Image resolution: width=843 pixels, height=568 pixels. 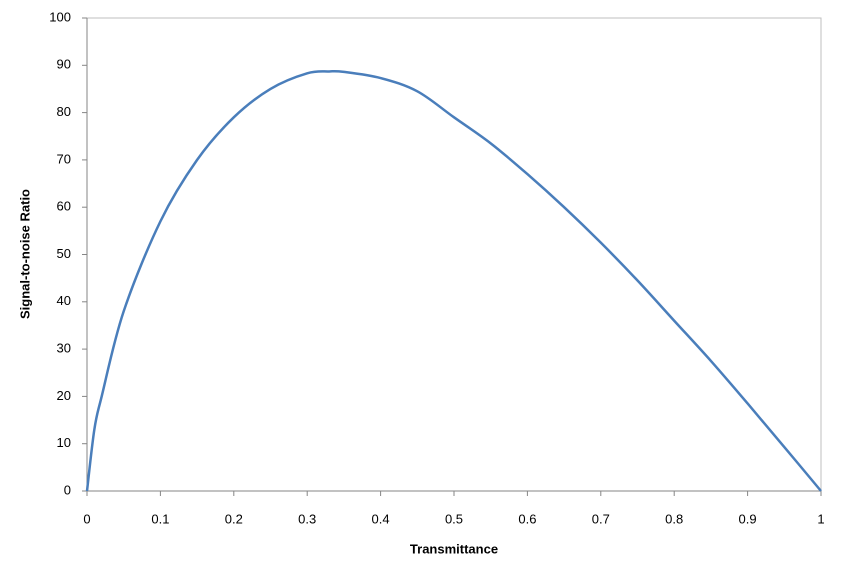 What do you see at coordinates (67, 489) in the screenshot?
I see `y-tick-label: 0` at bounding box center [67, 489].